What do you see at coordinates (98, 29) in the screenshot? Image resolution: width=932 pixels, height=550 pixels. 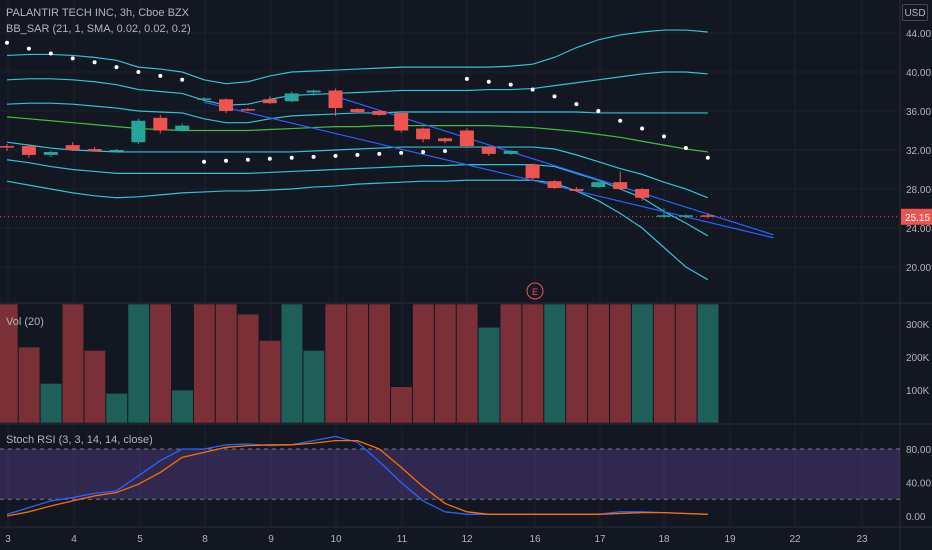 I see `indicator-legend: BB_SAR (21, 1, SMA, 0.02, 0.02, 0.2)` at bounding box center [98, 29].